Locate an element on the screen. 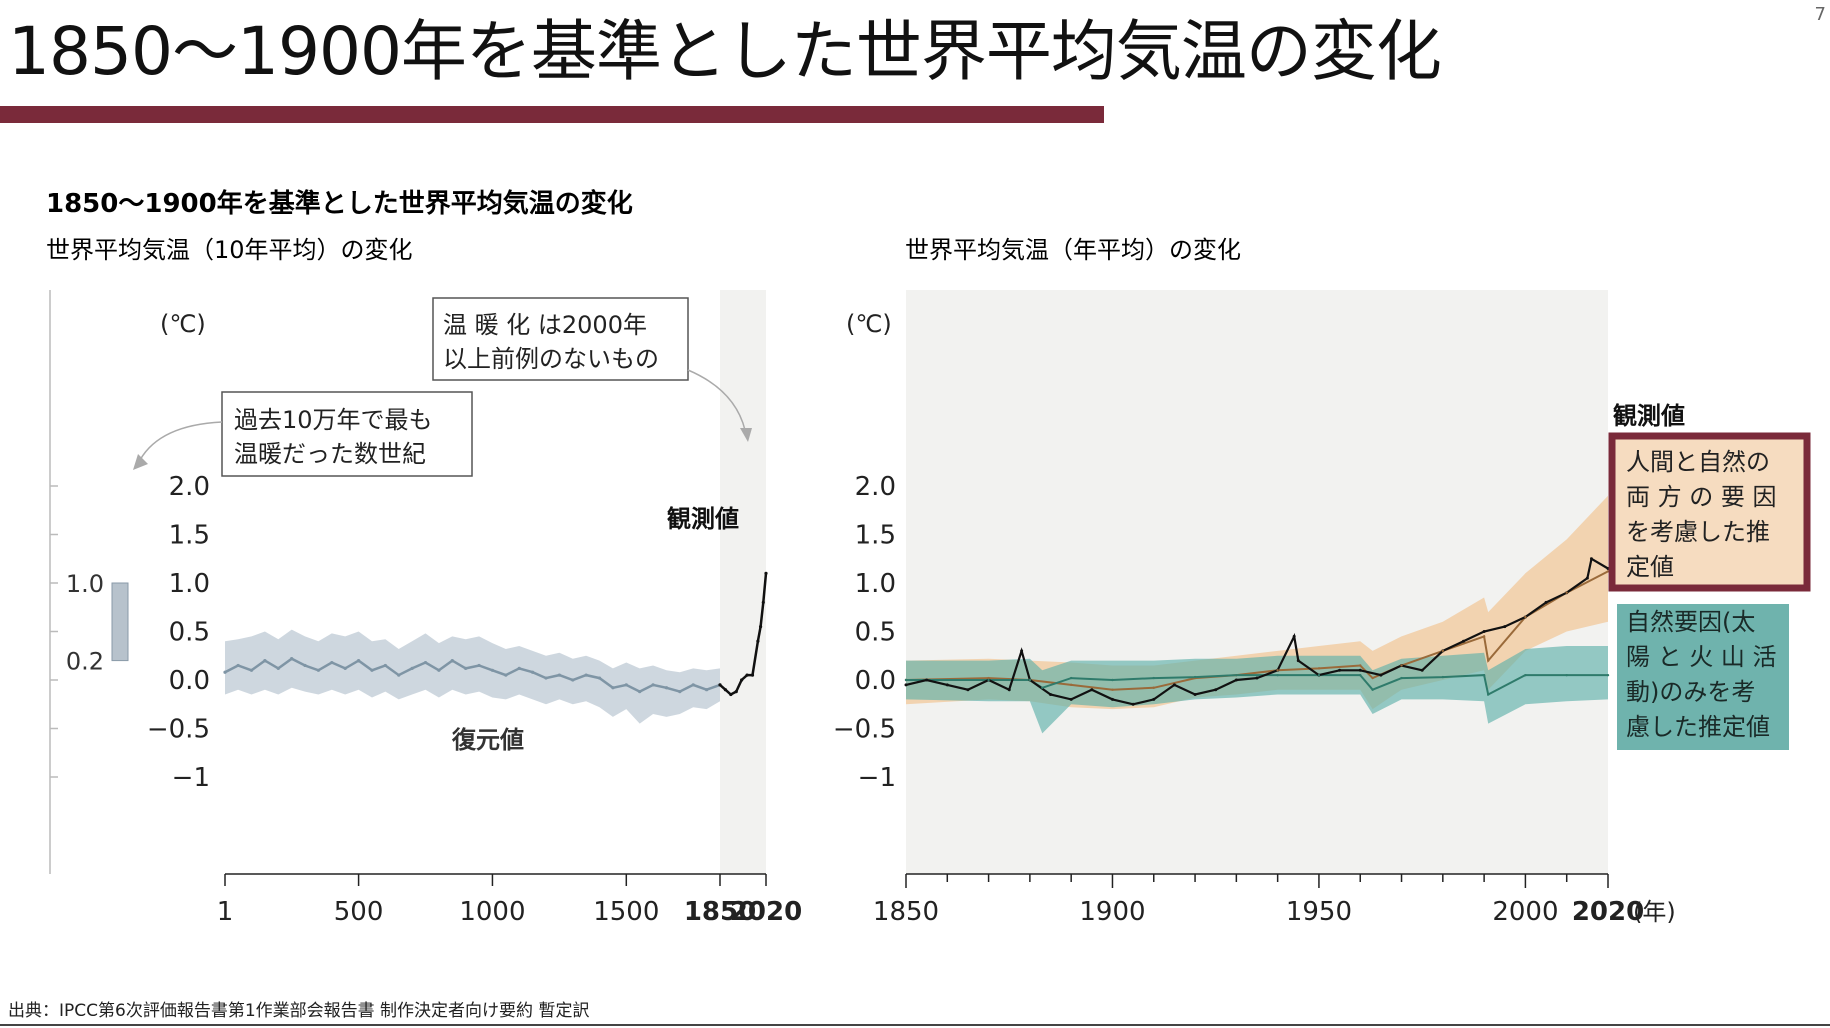 The width and height of the screenshot is (1830, 1028). annotation-arrowhead-unprecedented is located at coordinates (746, 435).